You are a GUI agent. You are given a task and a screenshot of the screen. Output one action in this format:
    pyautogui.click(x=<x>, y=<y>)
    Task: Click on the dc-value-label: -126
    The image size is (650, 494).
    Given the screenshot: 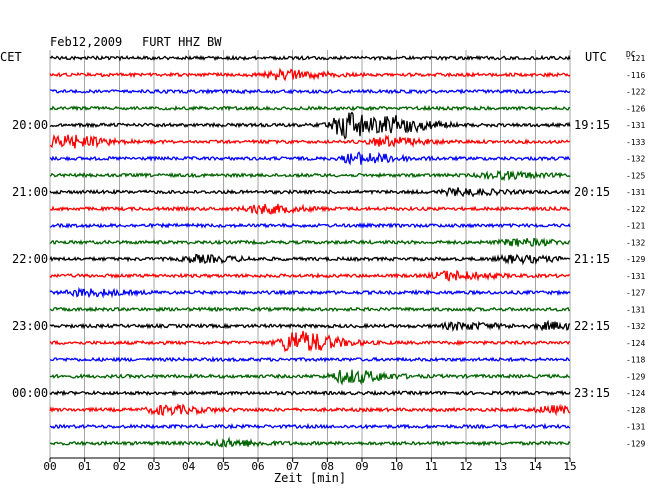 What is the action you would take?
    pyautogui.click(x=635, y=108)
    